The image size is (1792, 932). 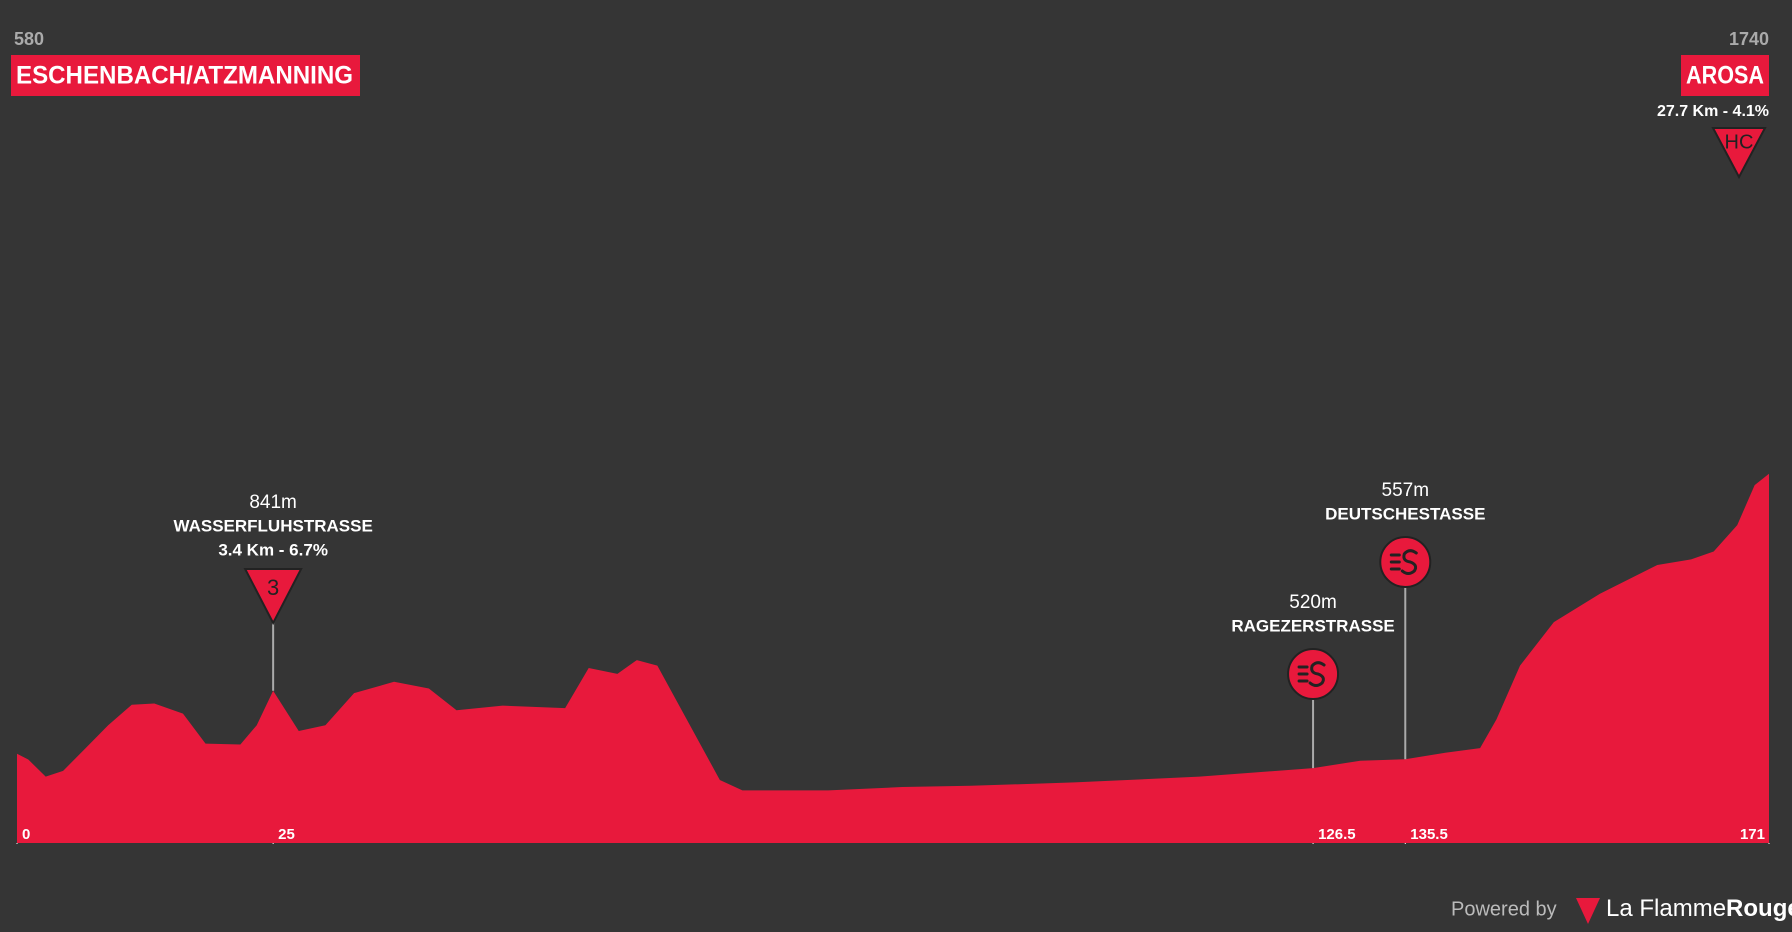 What do you see at coordinates (1313, 602) in the screenshot?
I see `sprint-altitude: 520m` at bounding box center [1313, 602].